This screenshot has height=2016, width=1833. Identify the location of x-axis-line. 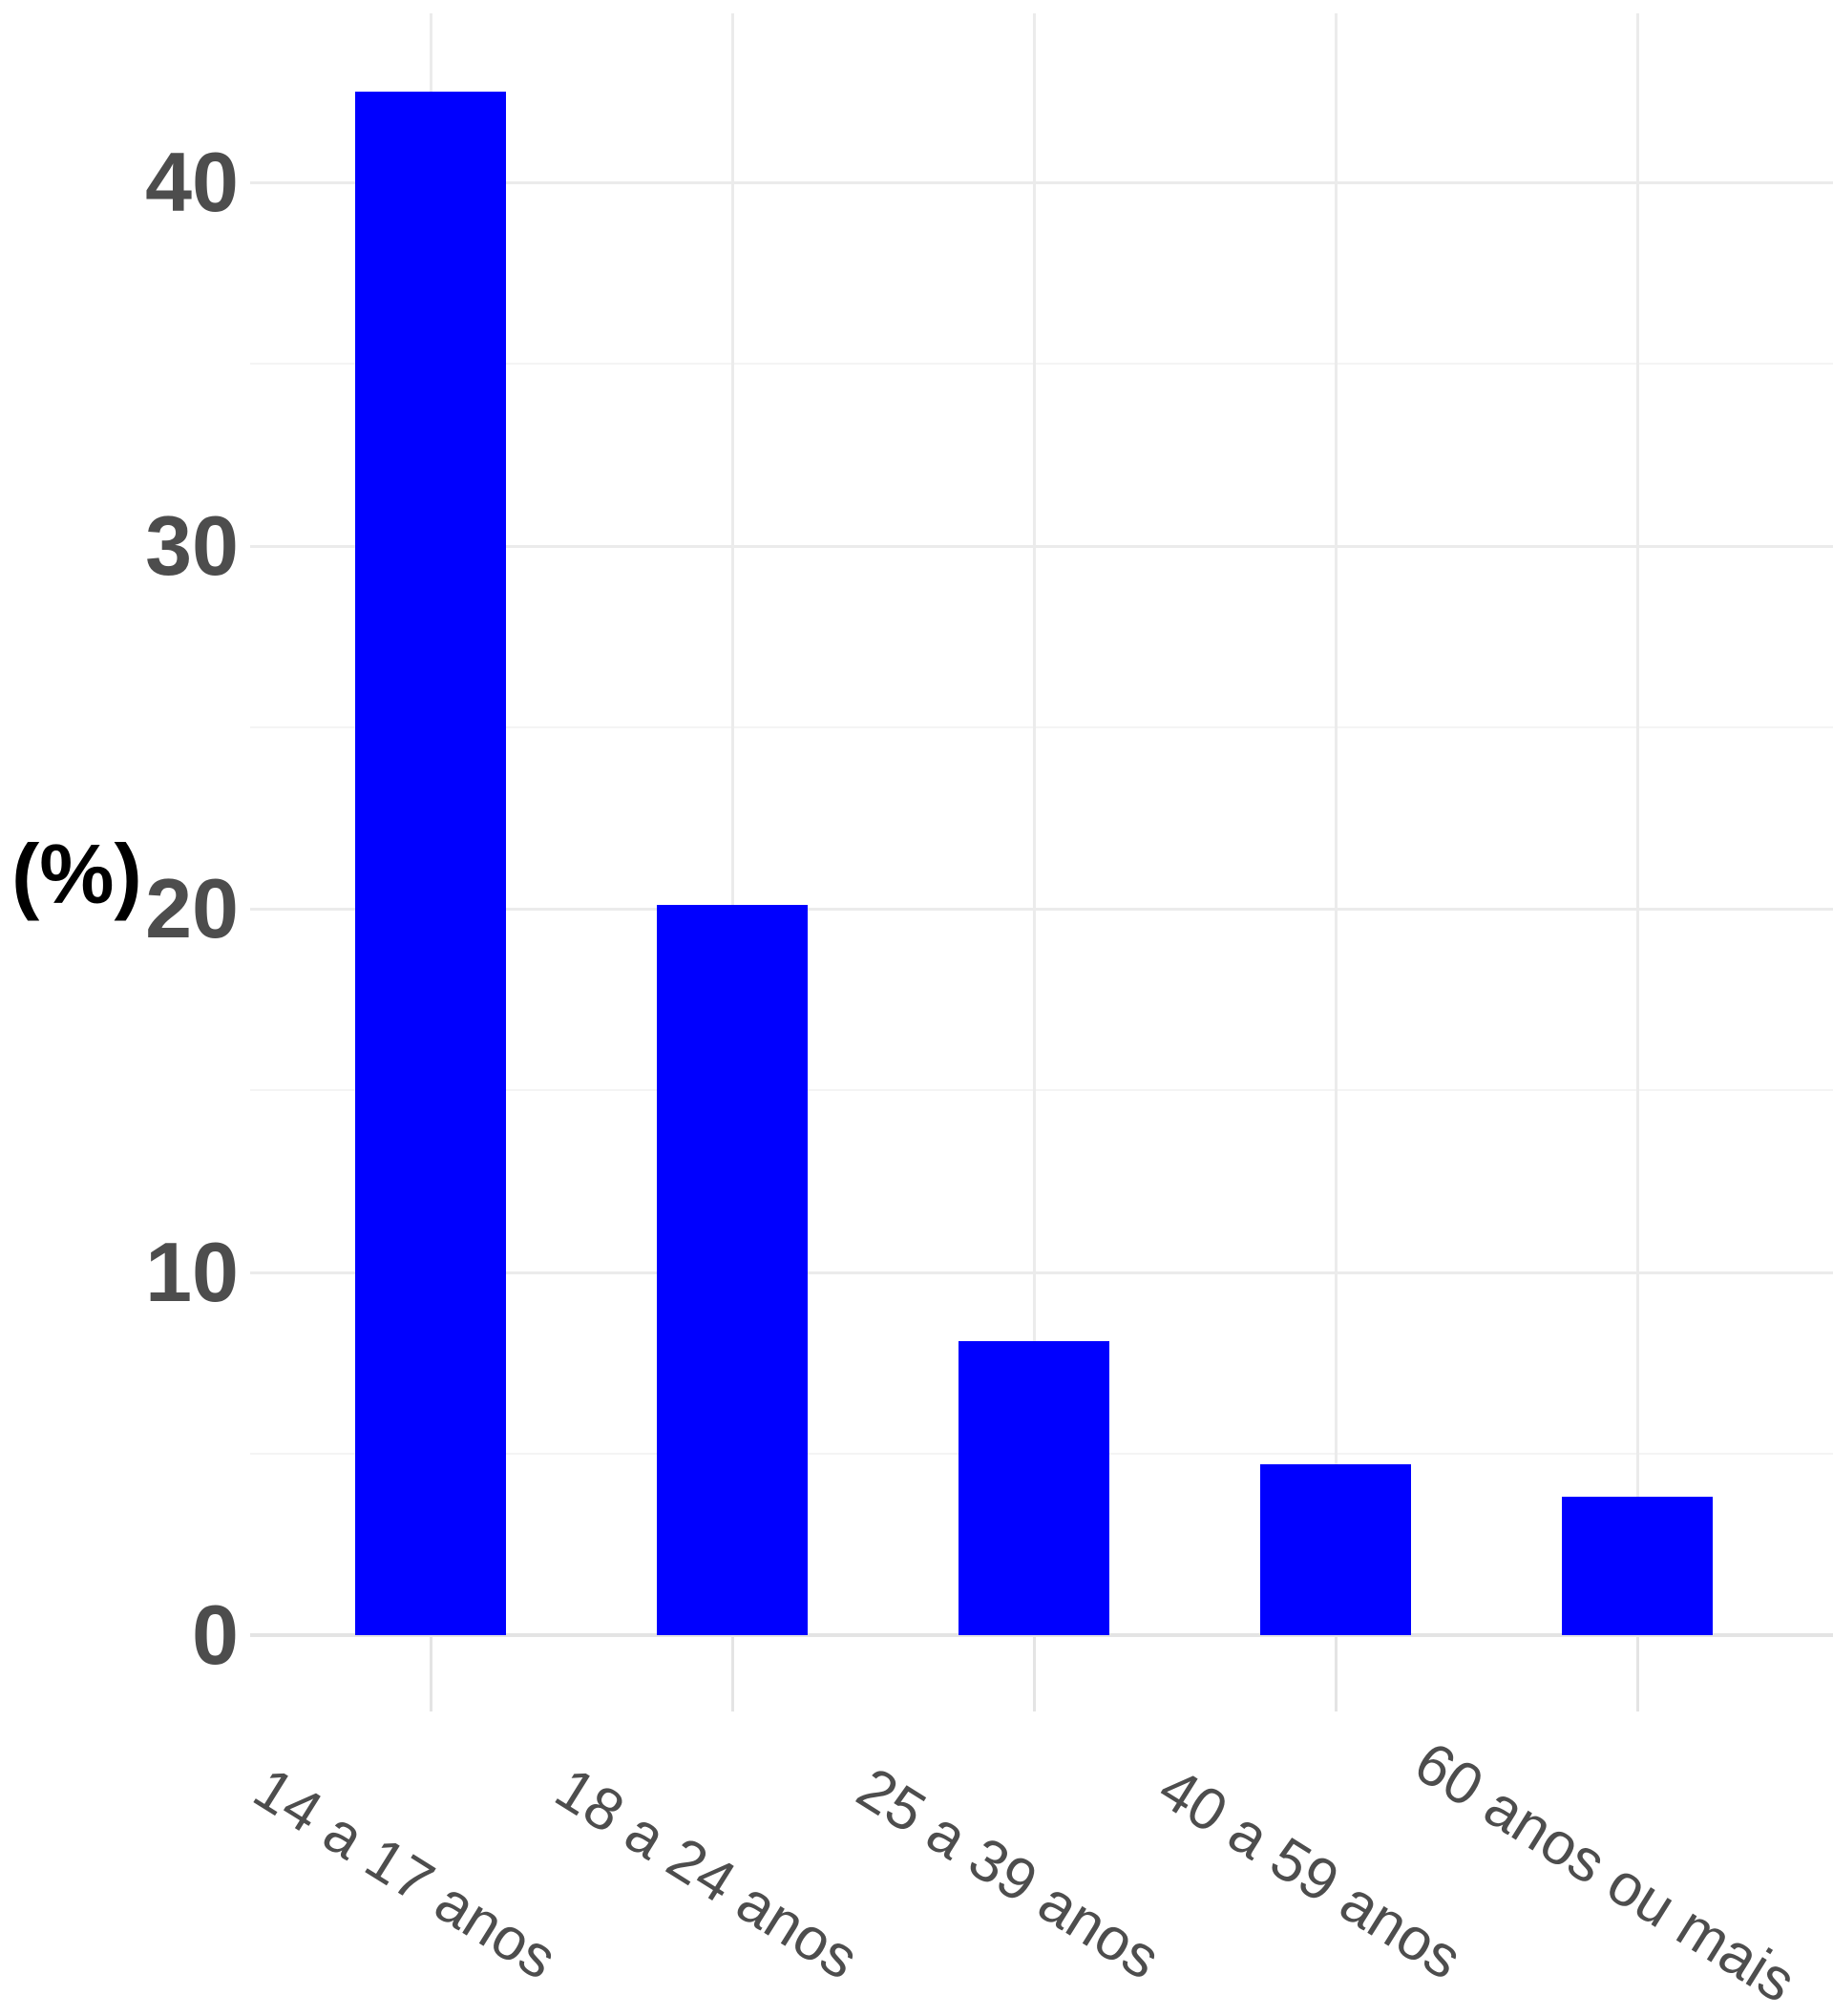
(1041, 1635).